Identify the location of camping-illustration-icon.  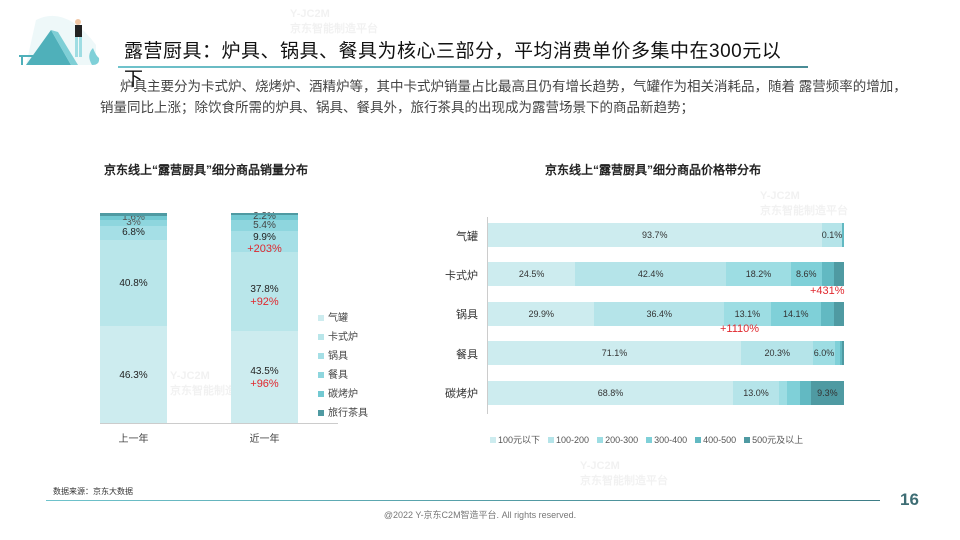
(59, 40).